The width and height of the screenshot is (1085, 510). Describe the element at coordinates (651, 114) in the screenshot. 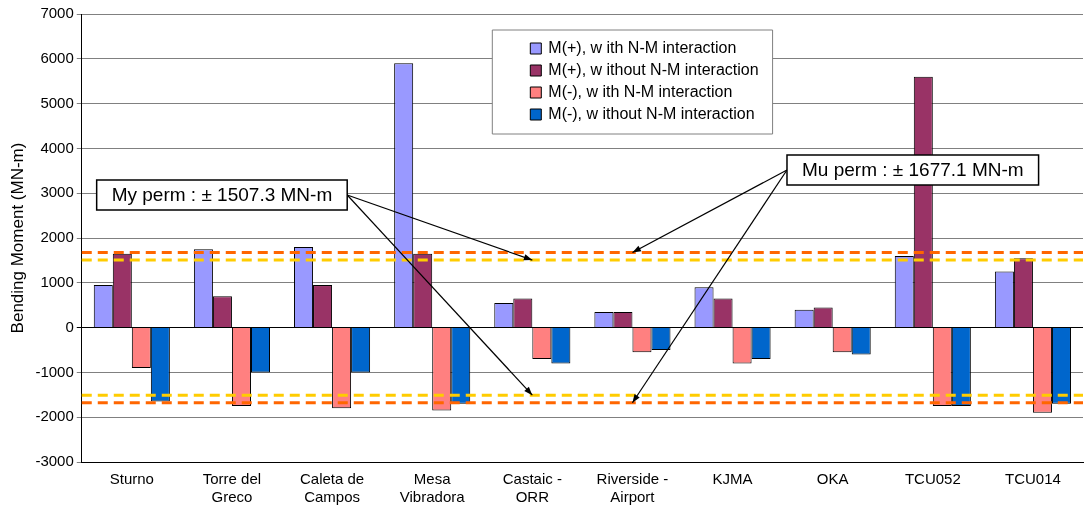

I see `legend-label: M(-), w ithout N-M interaction` at that location.